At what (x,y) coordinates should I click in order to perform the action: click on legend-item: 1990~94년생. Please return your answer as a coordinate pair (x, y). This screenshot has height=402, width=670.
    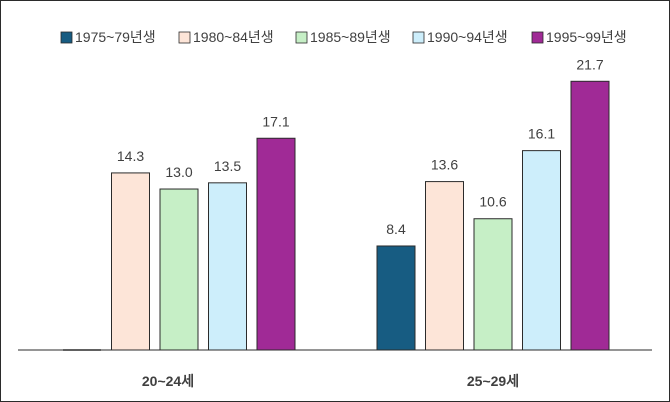
    Looking at the image, I should click on (460, 37).